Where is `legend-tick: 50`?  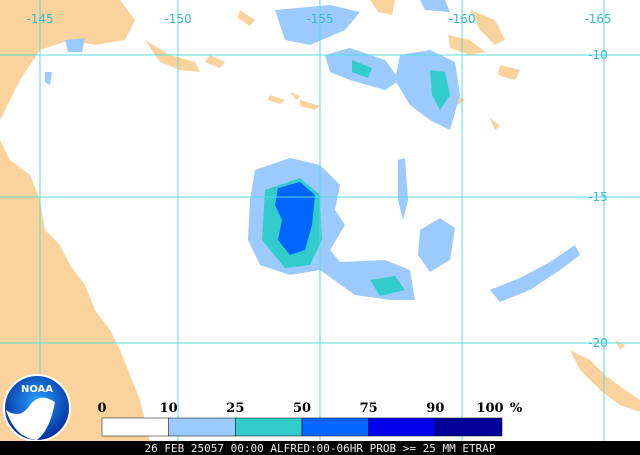 legend-tick: 50 is located at coordinates (302, 408).